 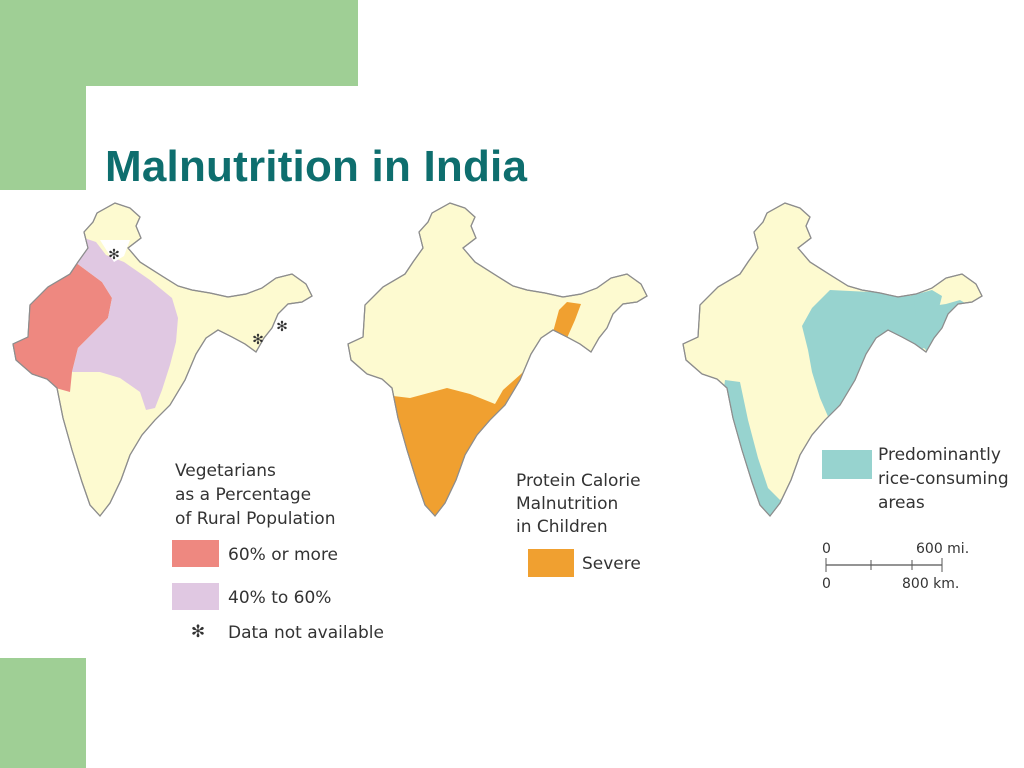 I want to click on legend-note-label: Data not available, so click(x=306, y=633).